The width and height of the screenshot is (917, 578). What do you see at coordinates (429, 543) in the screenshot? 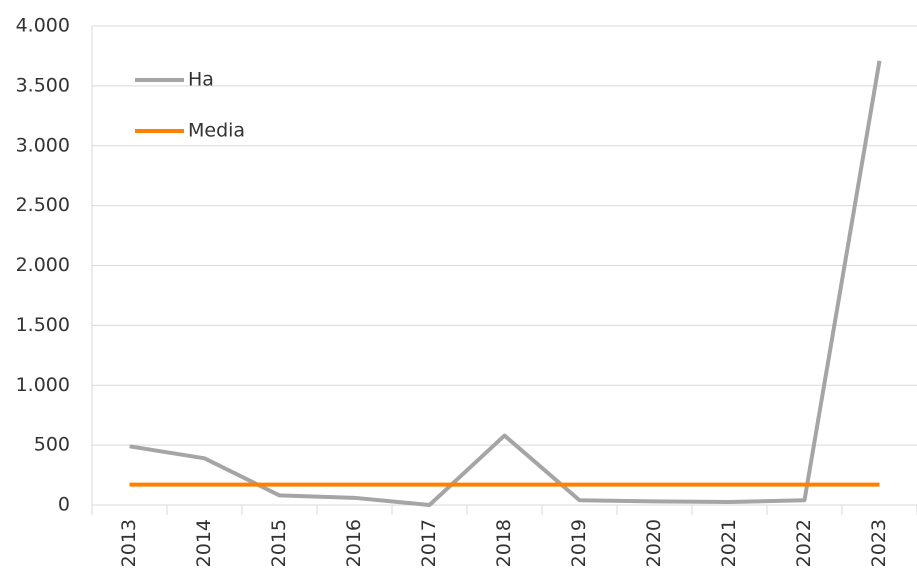
I see `x-tick-label: 2017` at bounding box center [429, 543].